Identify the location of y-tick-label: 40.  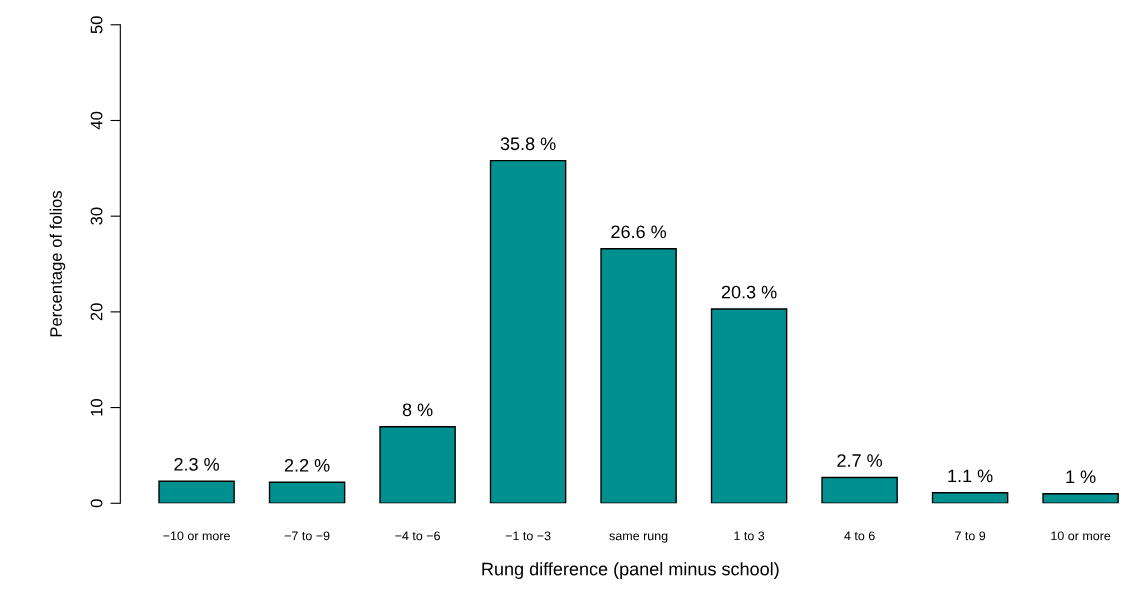
(96, 120).